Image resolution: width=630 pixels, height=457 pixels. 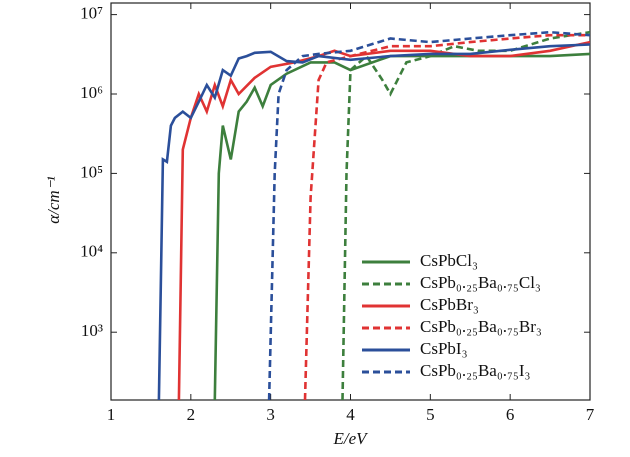 I want to click on x-tick-label: 7, so click(x=590, y=414).